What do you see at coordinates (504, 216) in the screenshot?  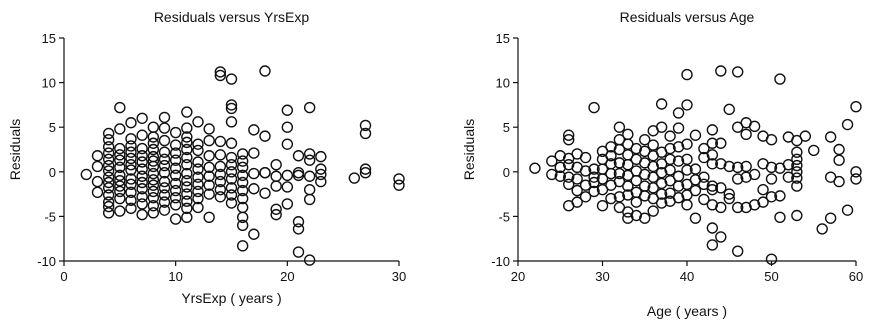 I see `y-tick-label: -5` at bounding box center [504, 216].